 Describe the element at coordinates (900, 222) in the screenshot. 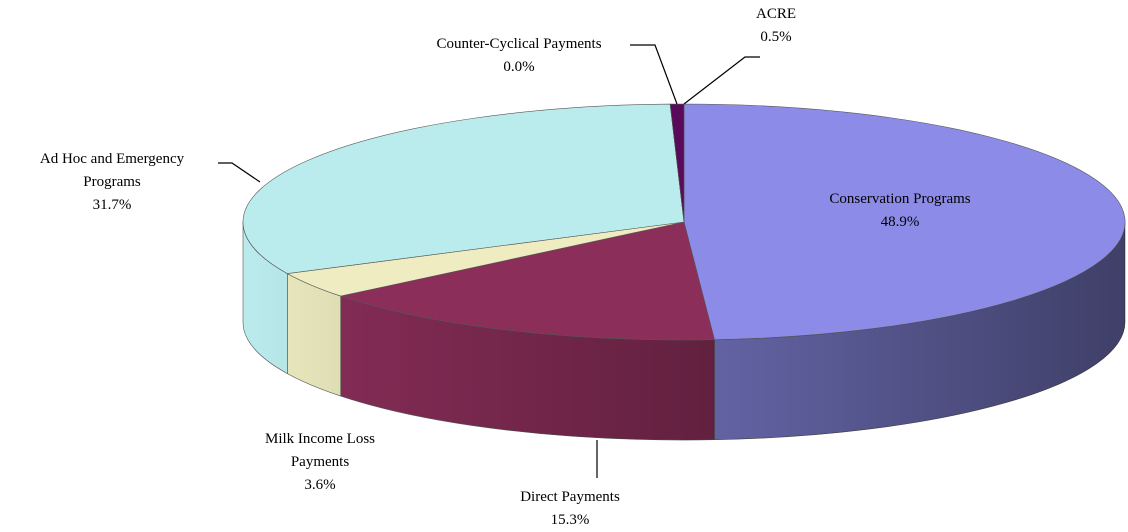

I see `value-label: 48.9%` at that location.